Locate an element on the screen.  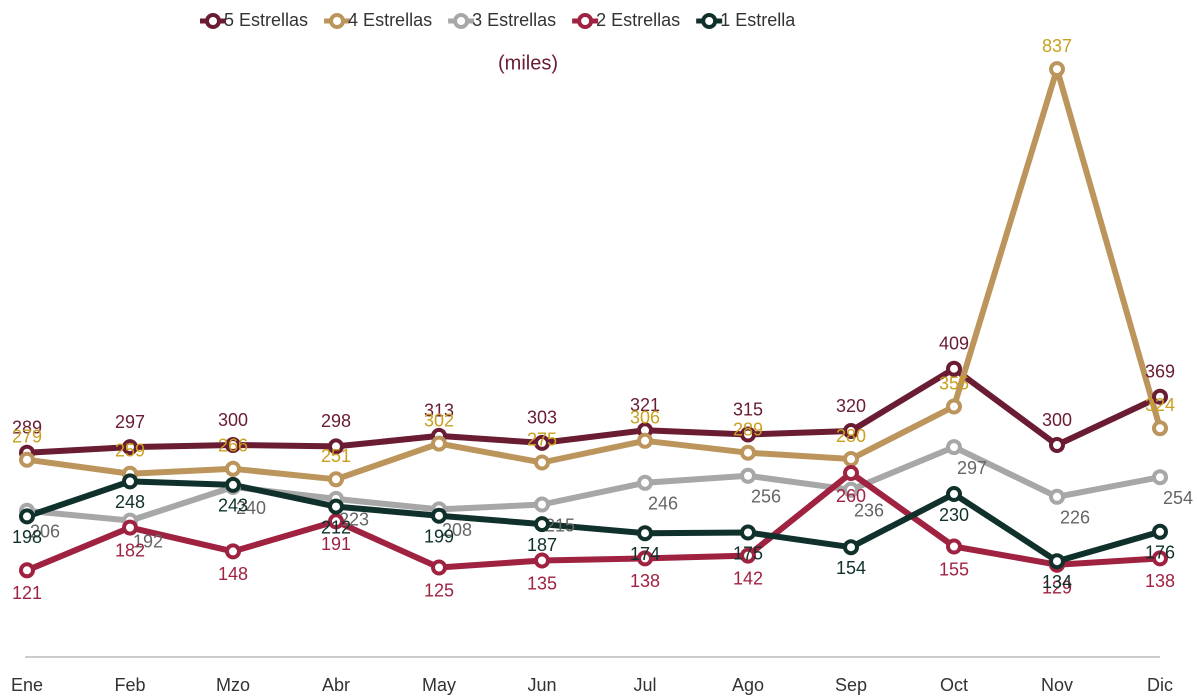
data-label: 324 is located at coordinates (1160, 405).